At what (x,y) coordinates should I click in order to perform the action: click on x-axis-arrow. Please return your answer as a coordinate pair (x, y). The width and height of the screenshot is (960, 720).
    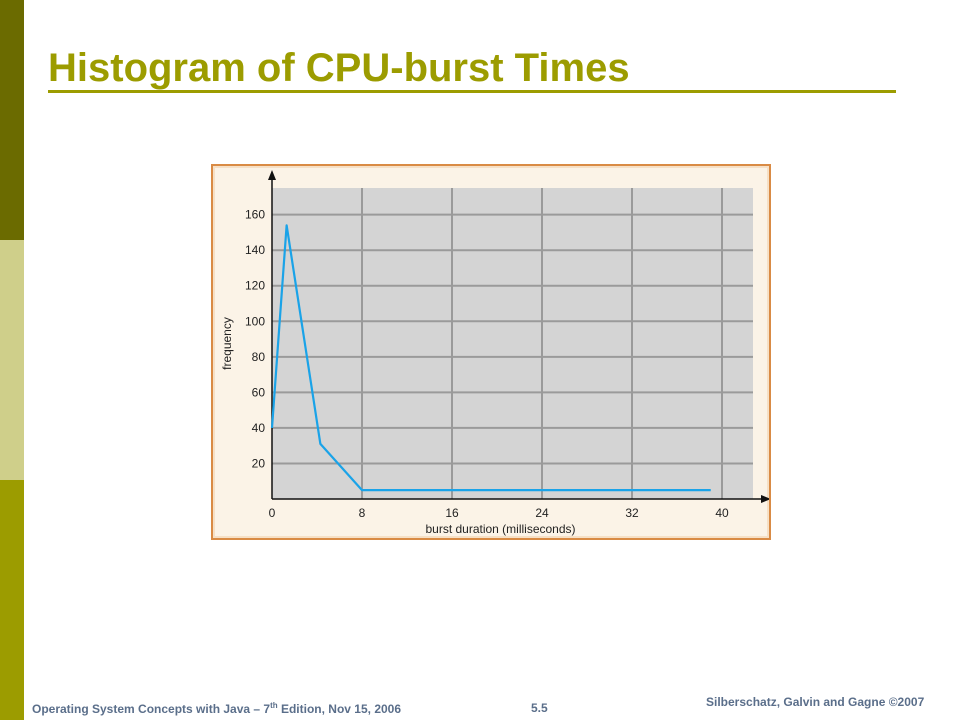
    Looking at the image, I should click on (765, 499).